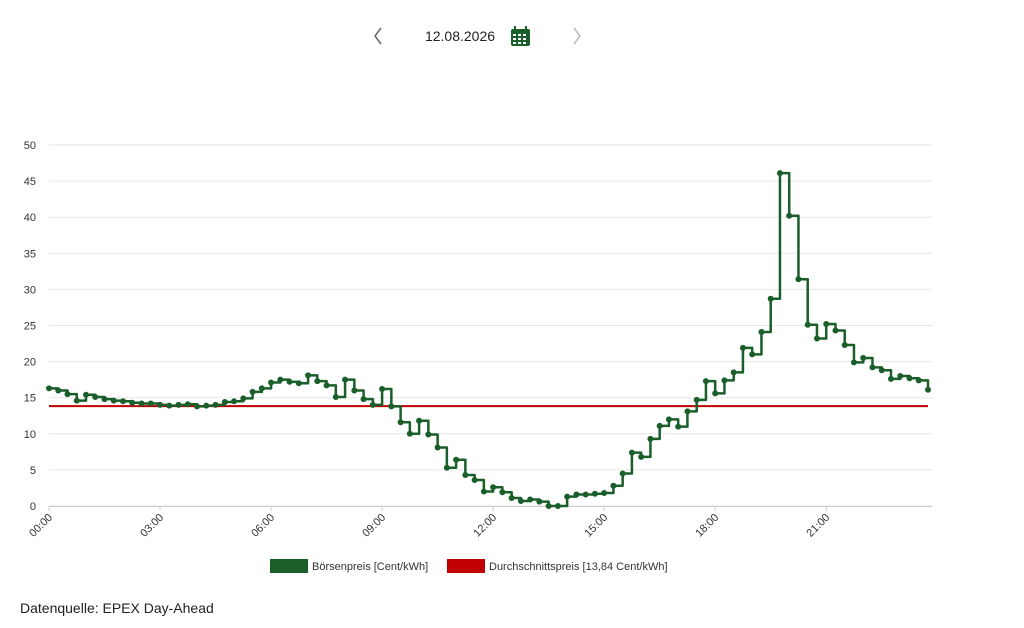  Describe the element at coordinates (30, 399) in the screenshot. I see `y-tick-label: 15` at that location.